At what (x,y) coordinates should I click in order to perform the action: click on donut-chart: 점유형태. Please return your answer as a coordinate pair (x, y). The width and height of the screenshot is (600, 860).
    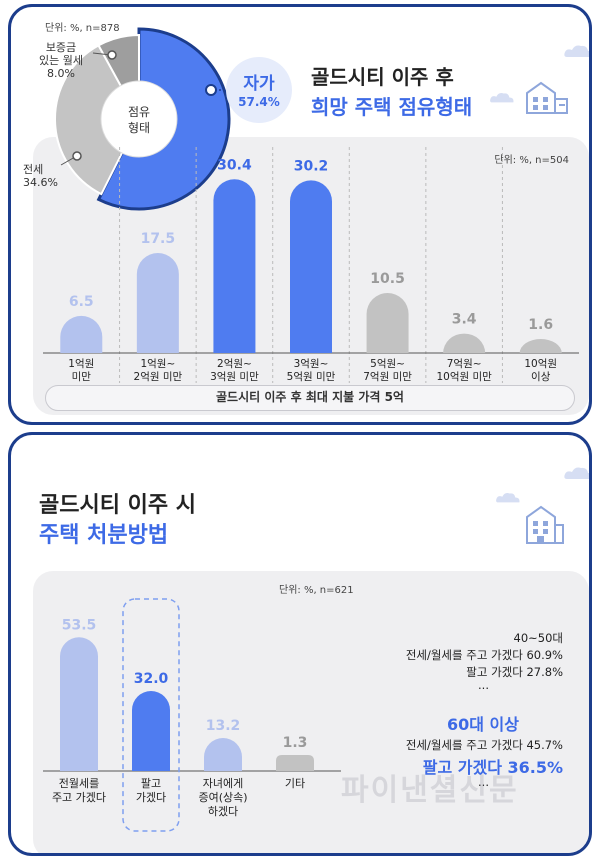
    Looking at the image, I should click on (142, 119).